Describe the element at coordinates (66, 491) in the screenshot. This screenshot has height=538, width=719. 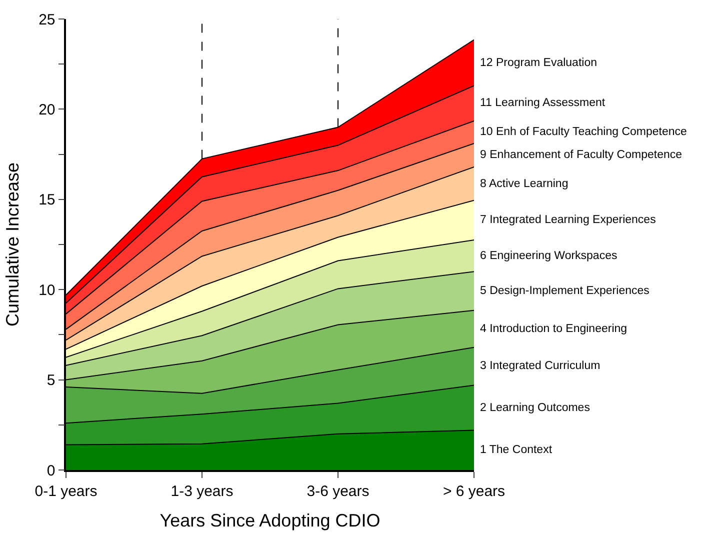
I see `x-tick-label: 0-1 years` at that location.